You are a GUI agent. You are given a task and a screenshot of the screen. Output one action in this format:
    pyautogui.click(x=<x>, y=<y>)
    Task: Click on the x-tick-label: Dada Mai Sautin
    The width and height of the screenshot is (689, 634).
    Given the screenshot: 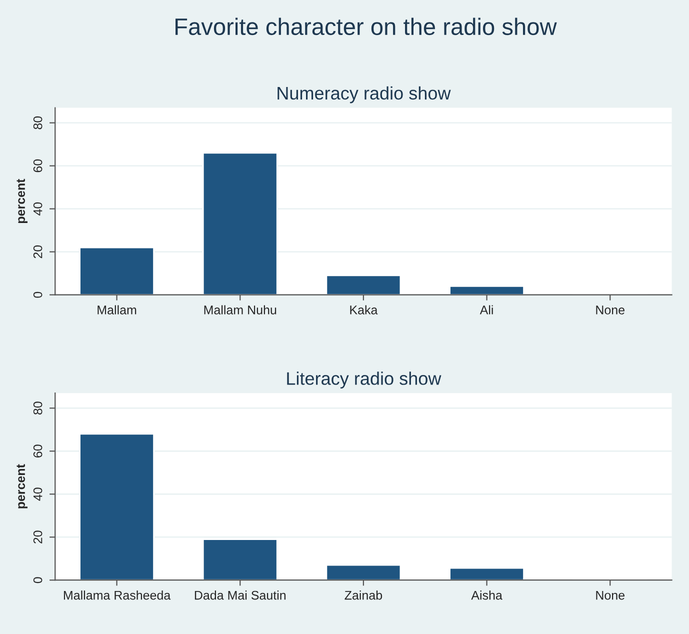 What is the action you would take?
    pyautogui.click(x=240, y=595)
    